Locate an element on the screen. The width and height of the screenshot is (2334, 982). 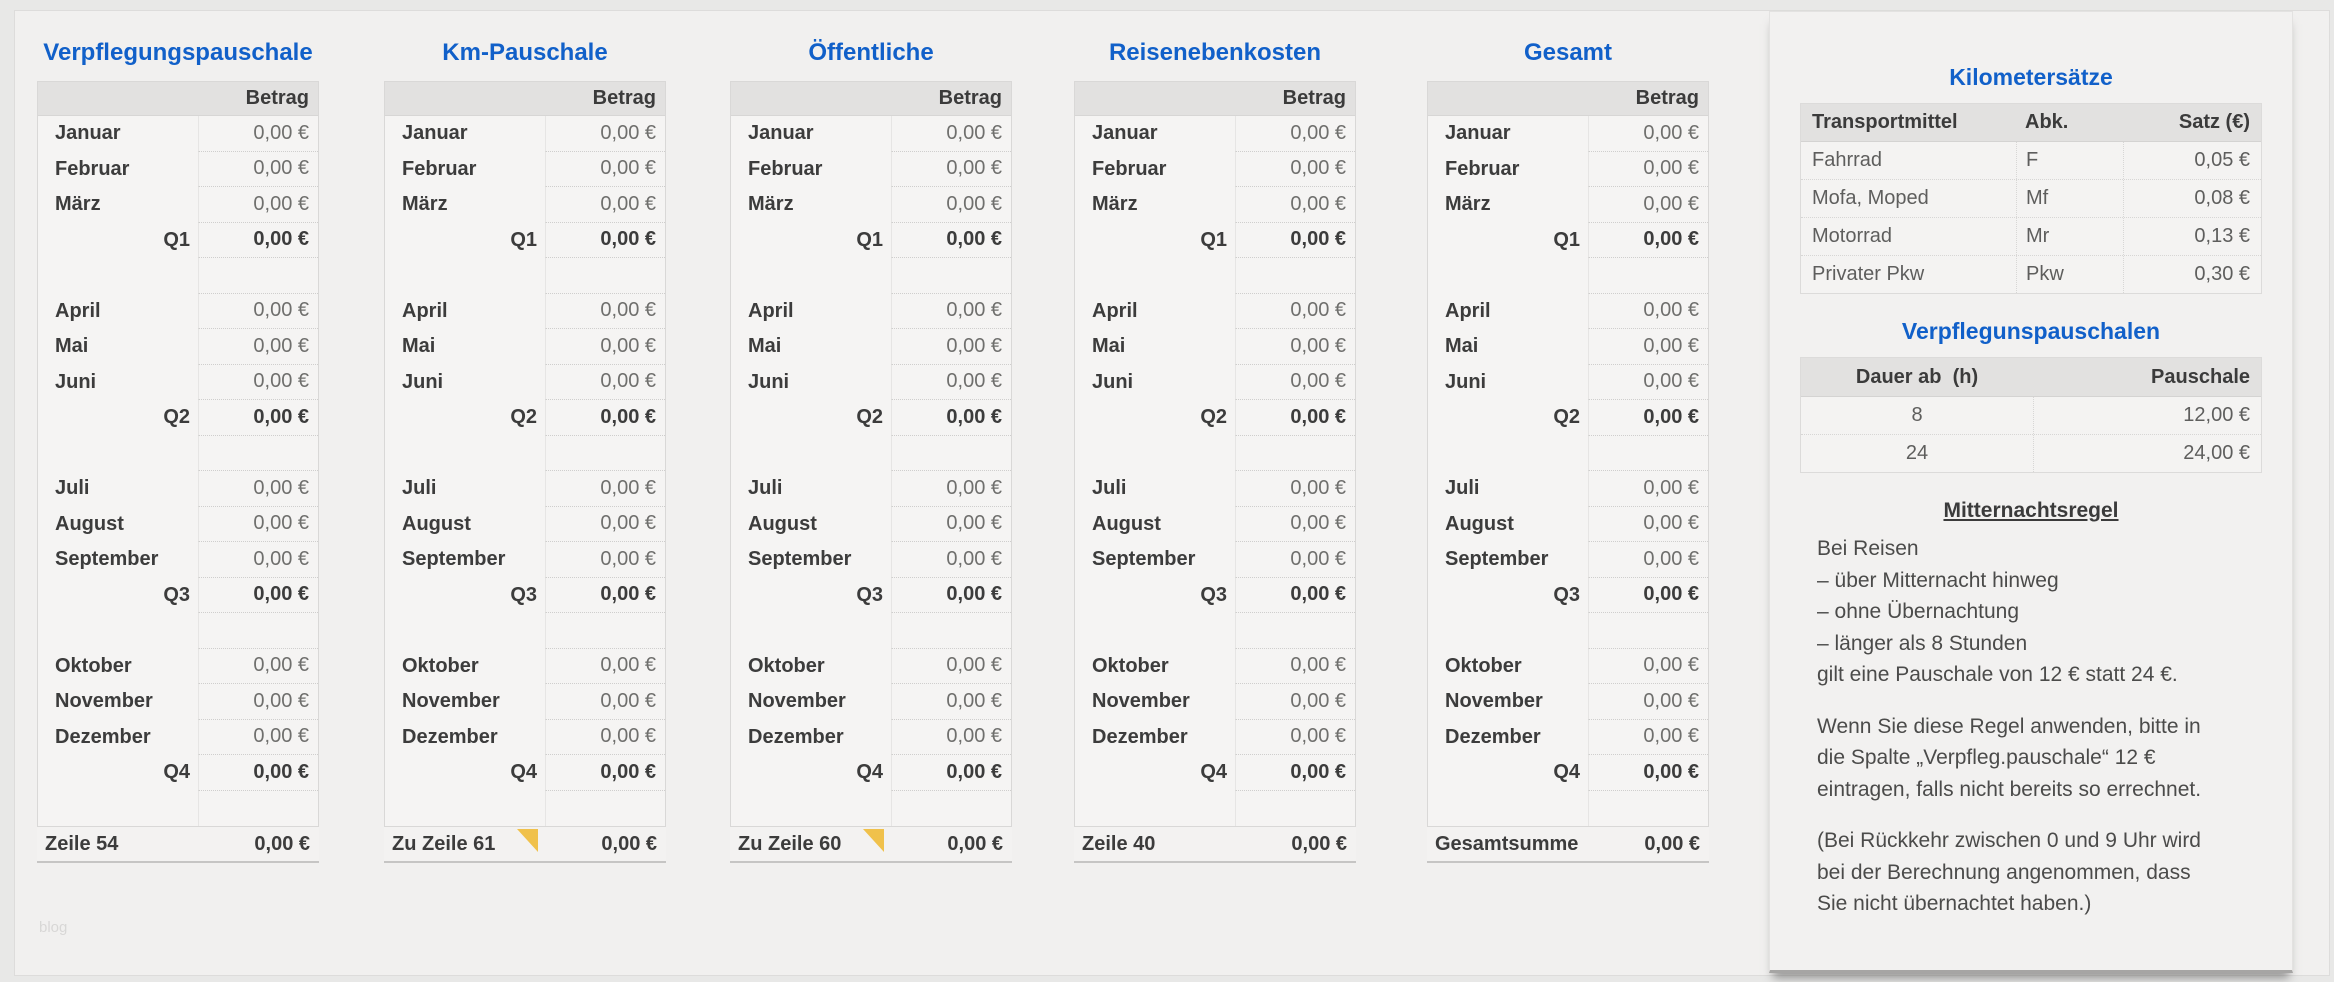
table-row: März 0,00 € is located at coordinates (525, 205).